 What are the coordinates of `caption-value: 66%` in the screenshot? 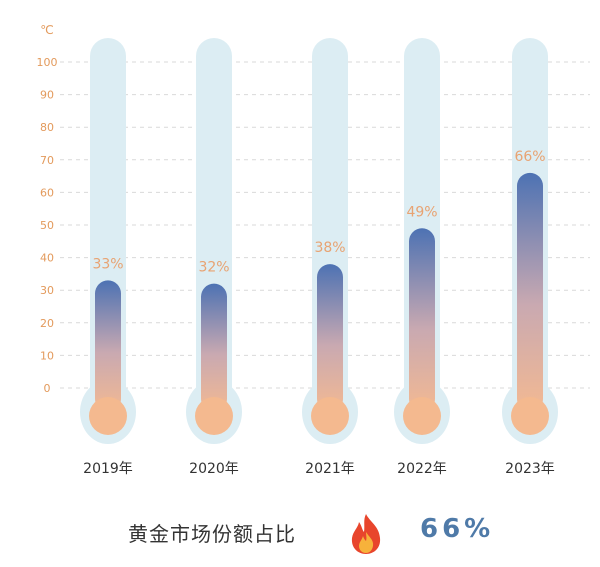 It's located at (457, 529).